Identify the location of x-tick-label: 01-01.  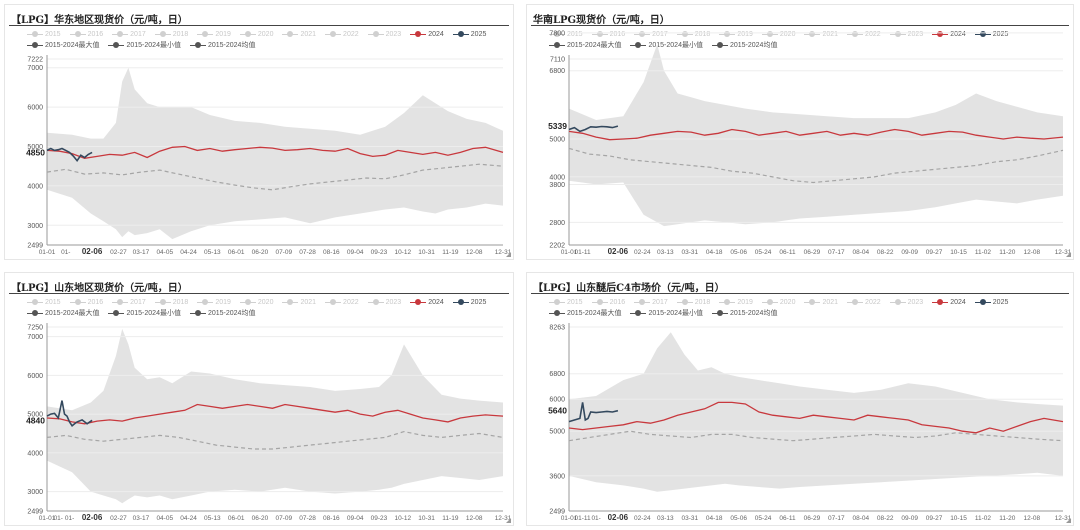
(569, 518).